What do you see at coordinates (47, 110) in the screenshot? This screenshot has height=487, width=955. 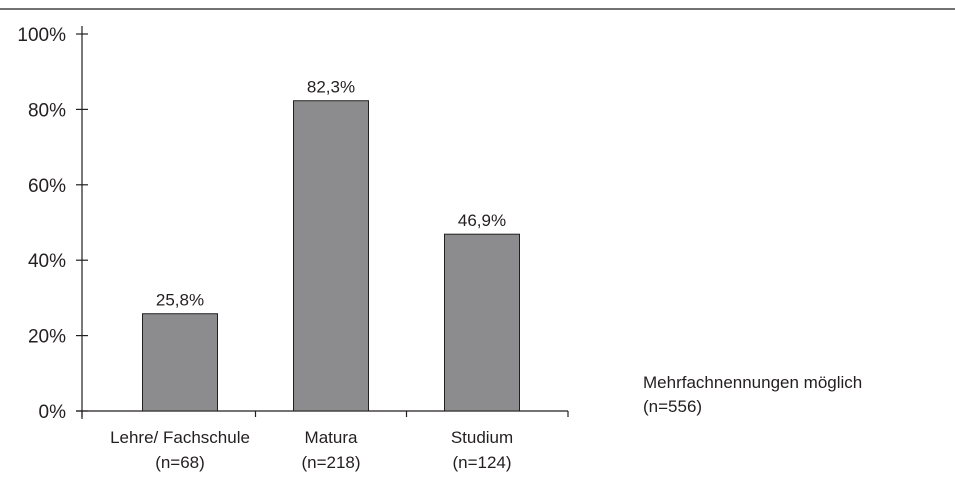 I see `y-tick-label: 80%` at bounding box center [47, 110].